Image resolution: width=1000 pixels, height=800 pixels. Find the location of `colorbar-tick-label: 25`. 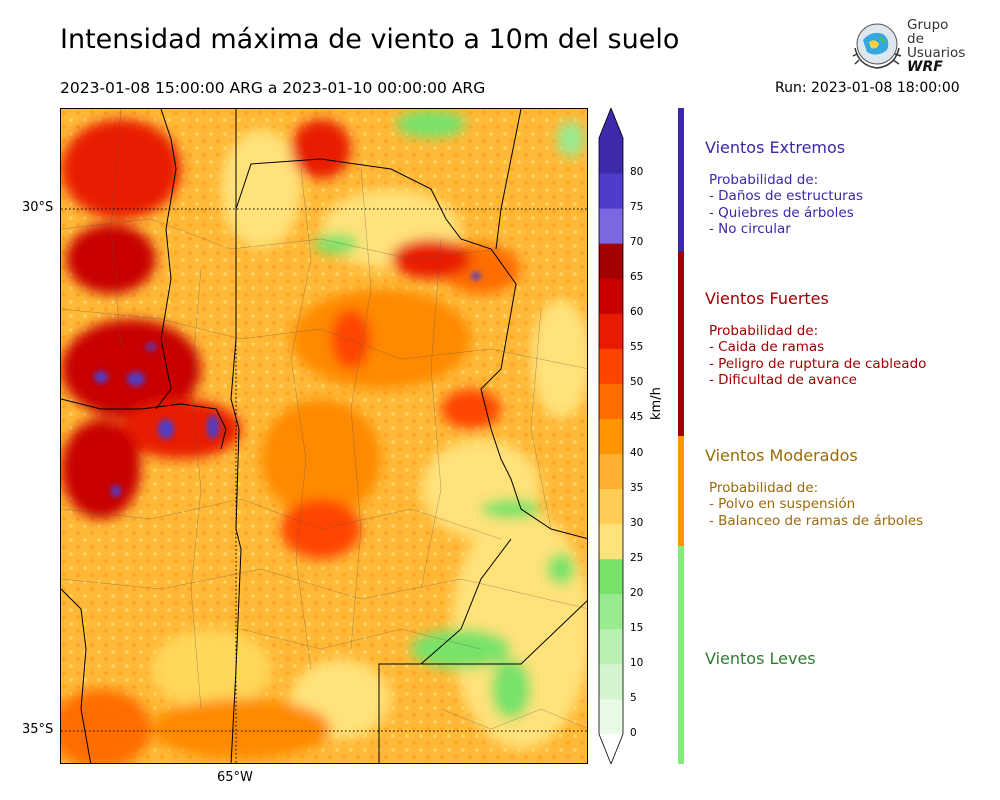

colorbar-tick-label: 25 is located at coordinates (637, 557).